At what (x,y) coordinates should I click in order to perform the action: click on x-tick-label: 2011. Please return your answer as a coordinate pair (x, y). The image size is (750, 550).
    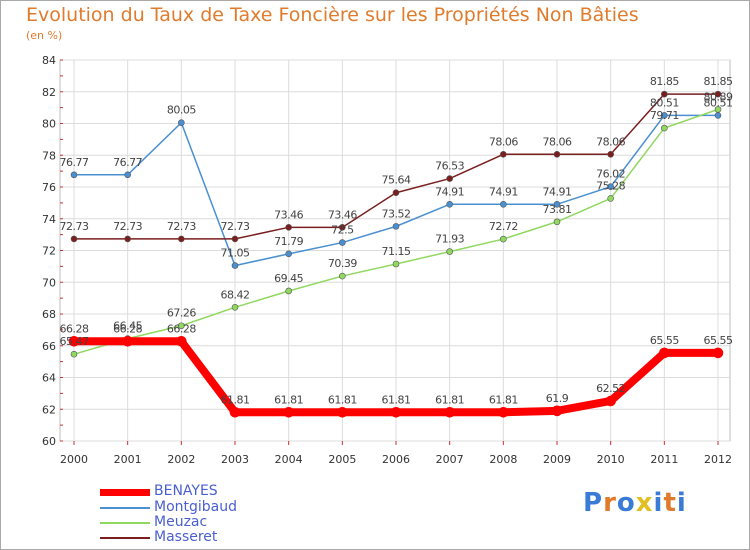
    Looking at the image, I should click on (664, 459).